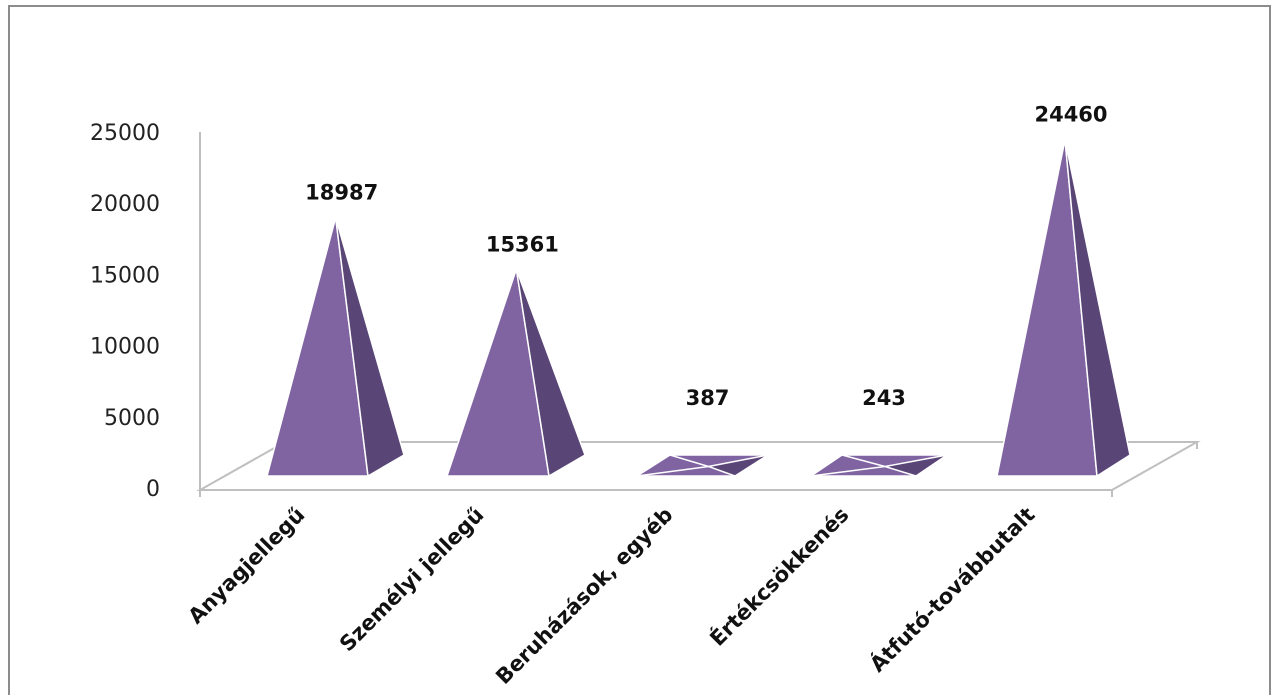  I want to click on y-tick-label: 25000, so click(125, 133).